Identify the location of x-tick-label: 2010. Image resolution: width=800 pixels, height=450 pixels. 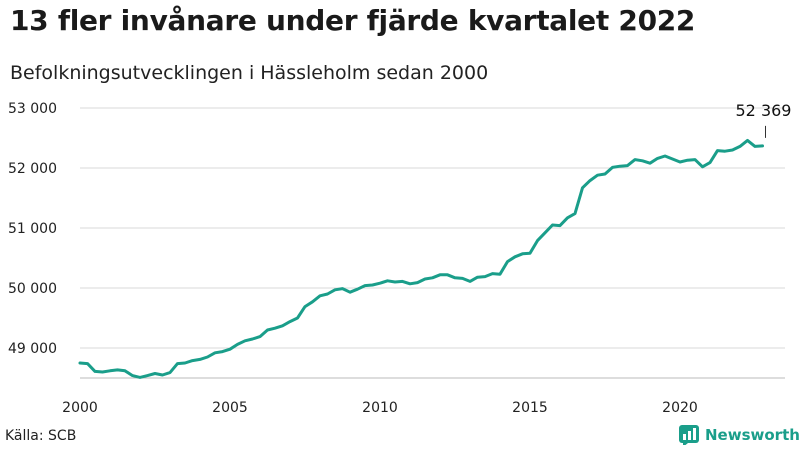
(380, 408).